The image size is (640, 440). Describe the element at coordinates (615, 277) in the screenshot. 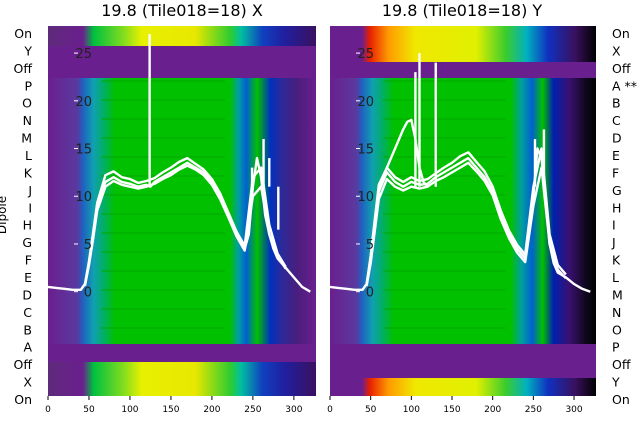

I see `row-label-y-14: L` at that location.